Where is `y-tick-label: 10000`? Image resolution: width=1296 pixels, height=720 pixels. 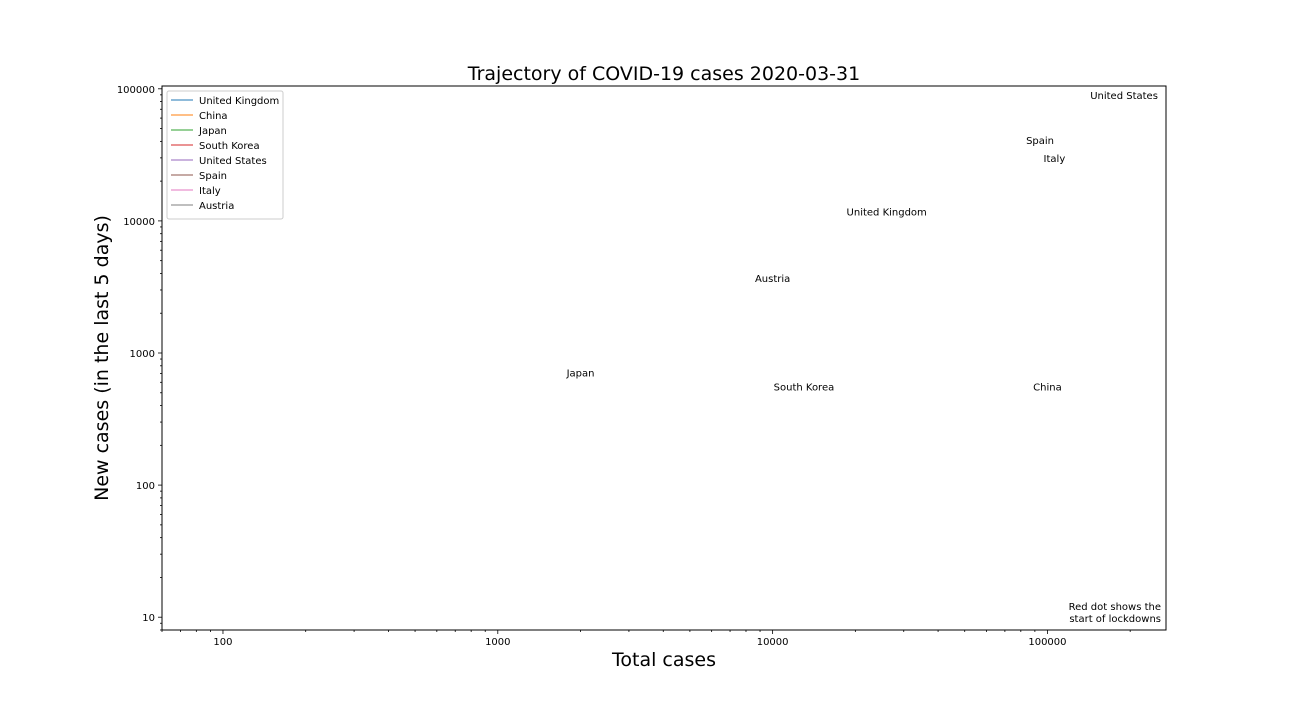
y-tick-label: 10000 is located at coordinates (139, 222).